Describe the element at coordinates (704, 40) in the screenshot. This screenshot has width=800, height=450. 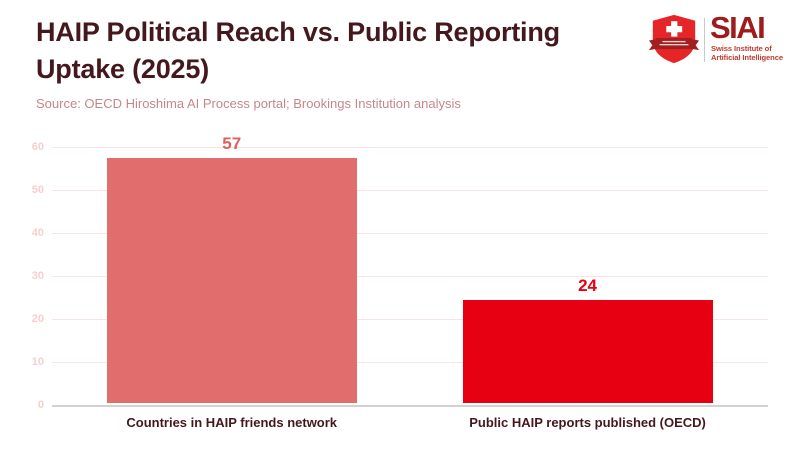
I see `logo-separator` at that location.